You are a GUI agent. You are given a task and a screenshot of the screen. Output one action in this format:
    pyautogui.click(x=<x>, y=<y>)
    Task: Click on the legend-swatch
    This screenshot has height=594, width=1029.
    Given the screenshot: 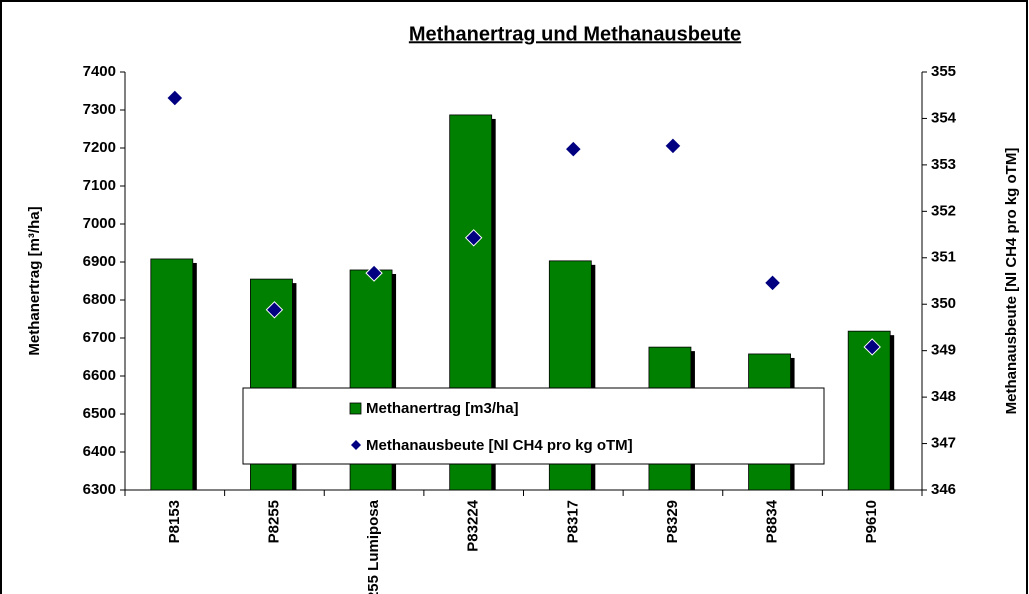 What is the action you would take?
    pyautogui.click(x=355, y=408)
    